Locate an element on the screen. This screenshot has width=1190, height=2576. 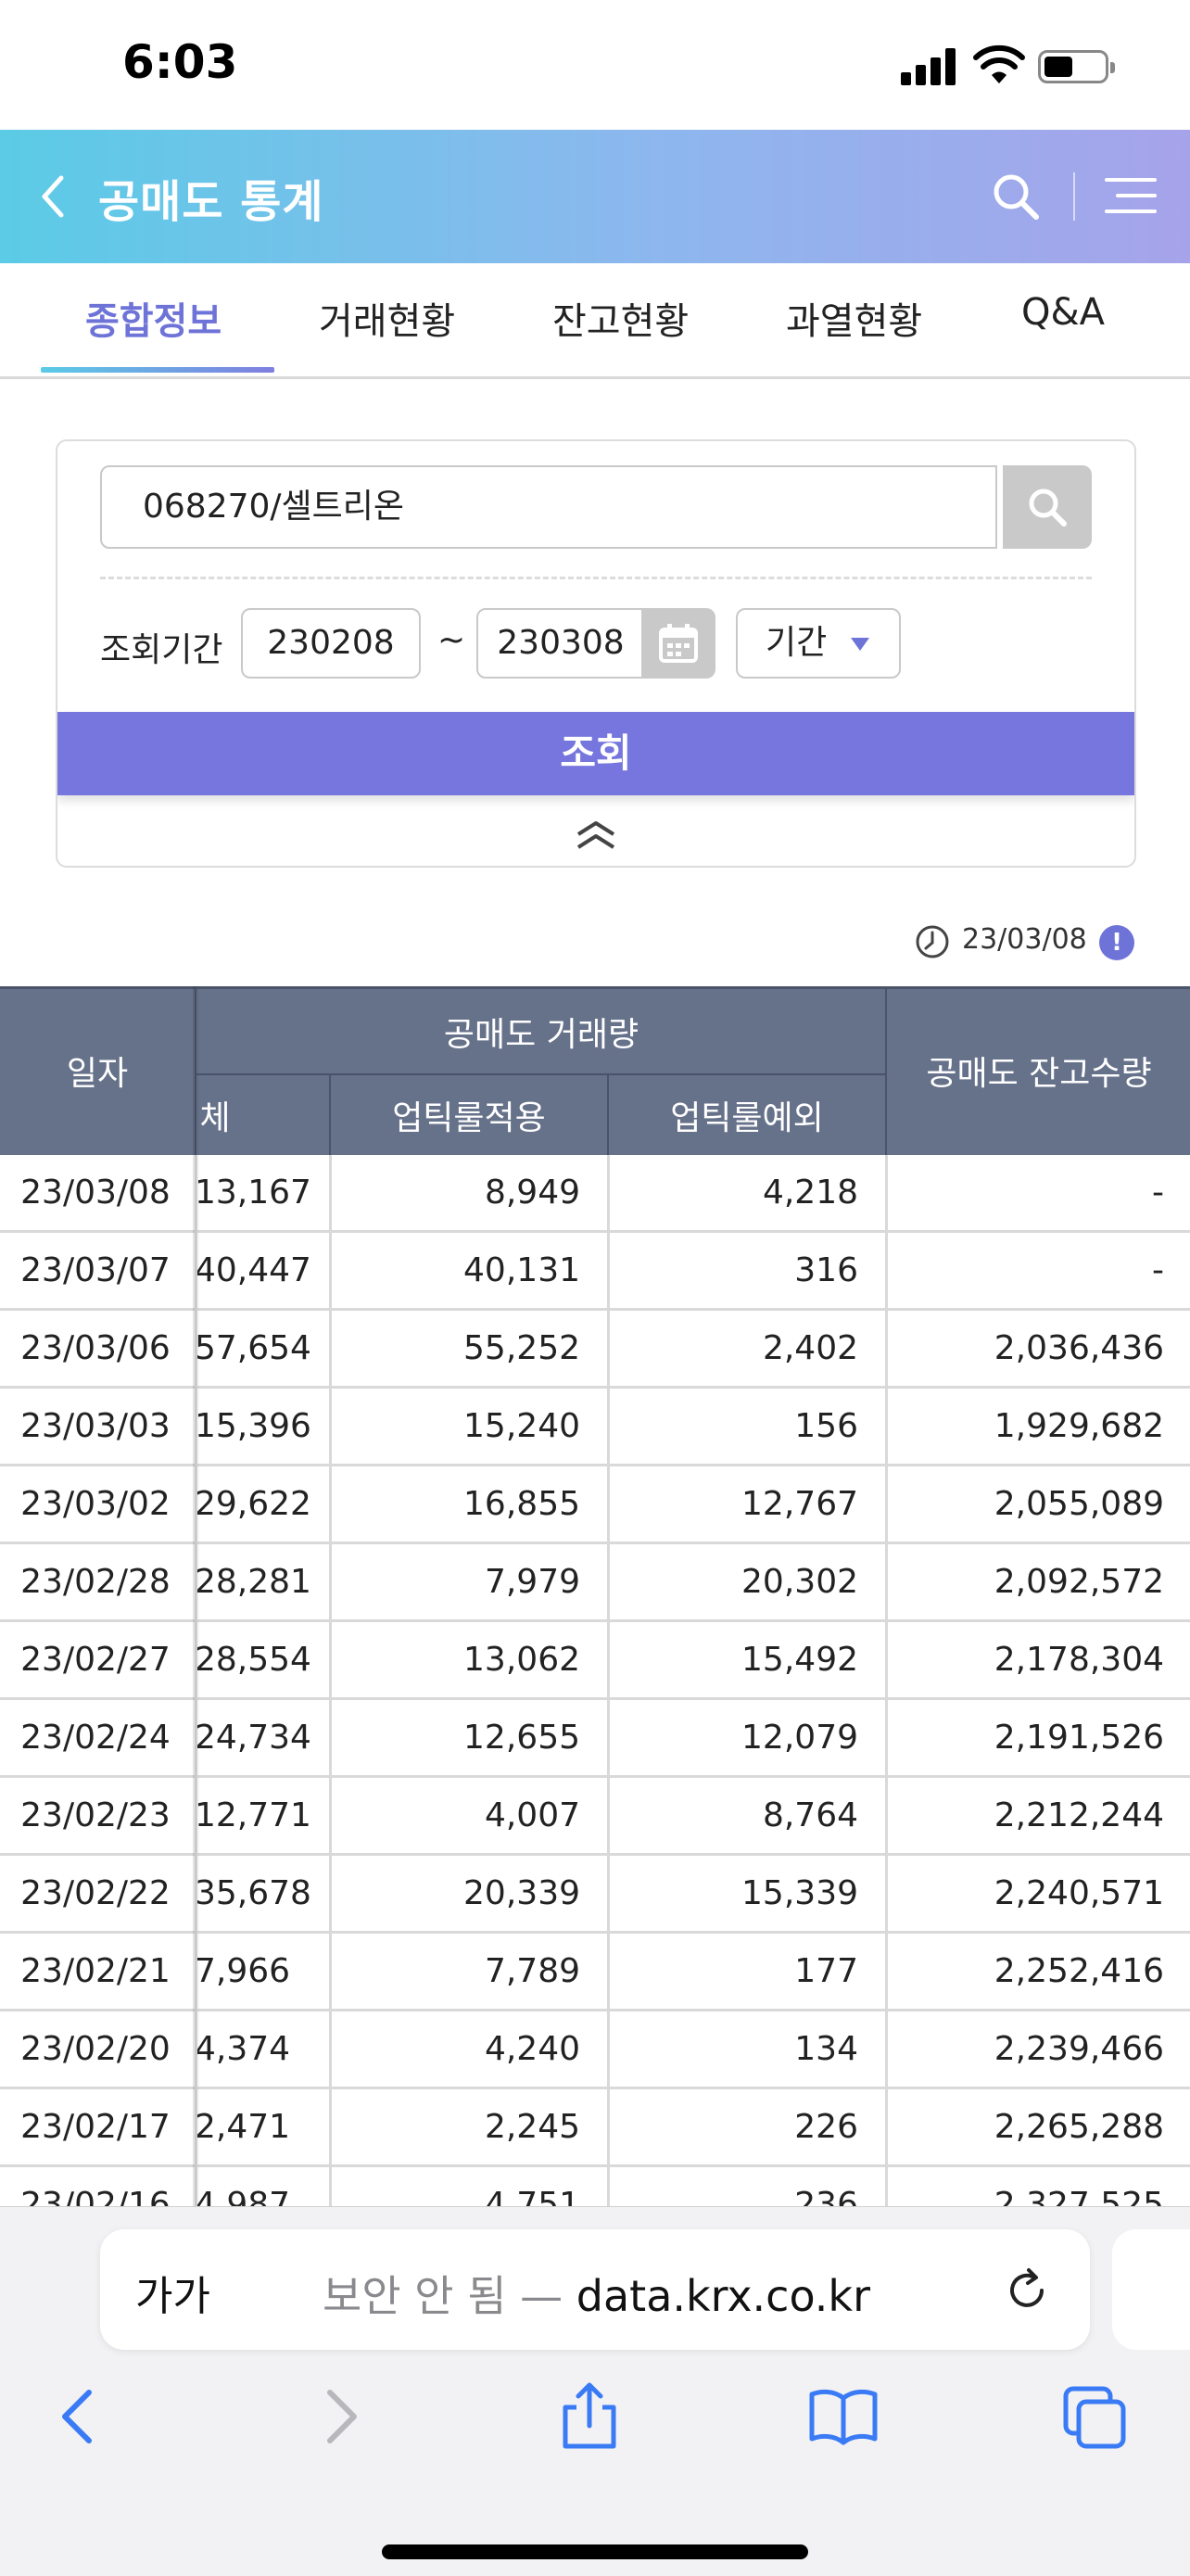
forward-arrow-icon is located at coordinates (339, 2416).